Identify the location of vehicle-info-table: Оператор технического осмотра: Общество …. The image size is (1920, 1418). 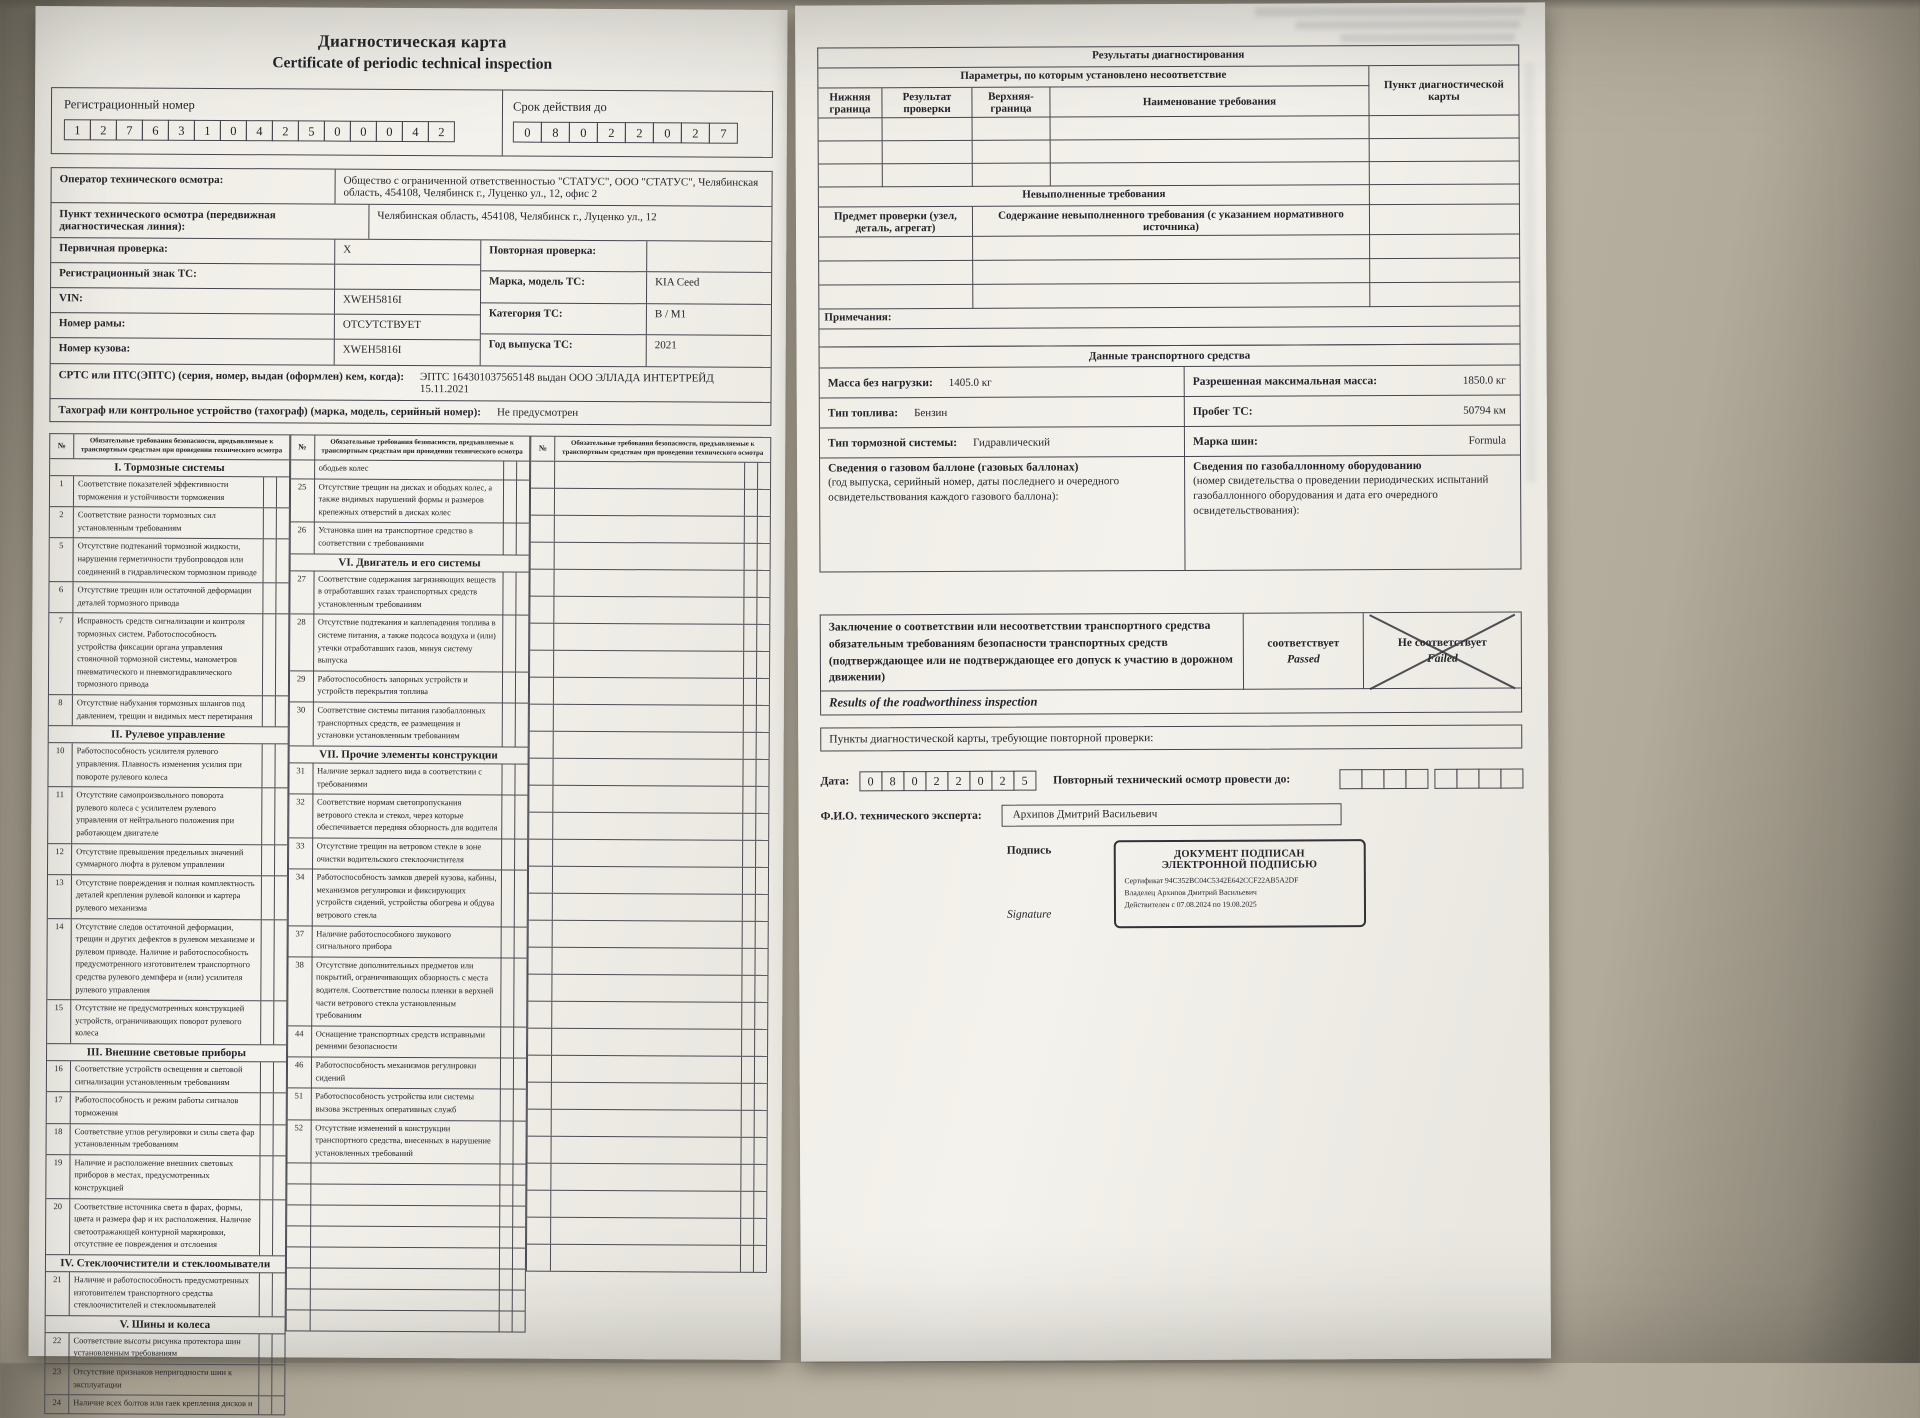
(411, 296).